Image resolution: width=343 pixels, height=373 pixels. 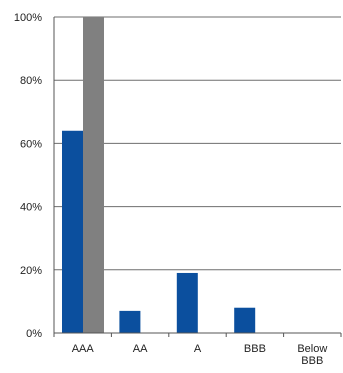 What do you see at coordinates (140, 349) in the screenshot?
I see `x-tick-label-aa: AA` at bounding box center [140, 349].